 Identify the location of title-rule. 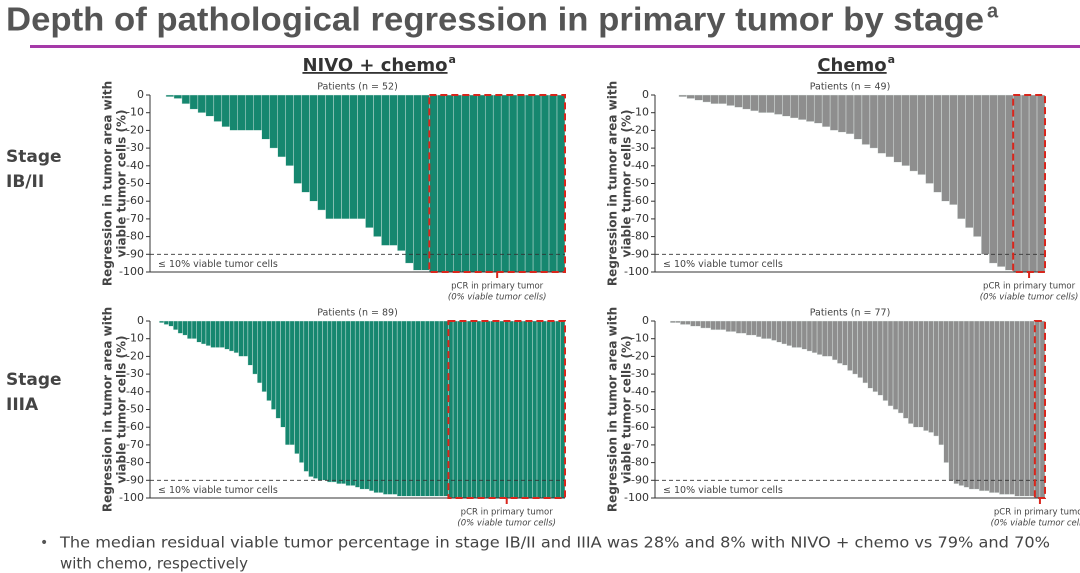
(555, 46).